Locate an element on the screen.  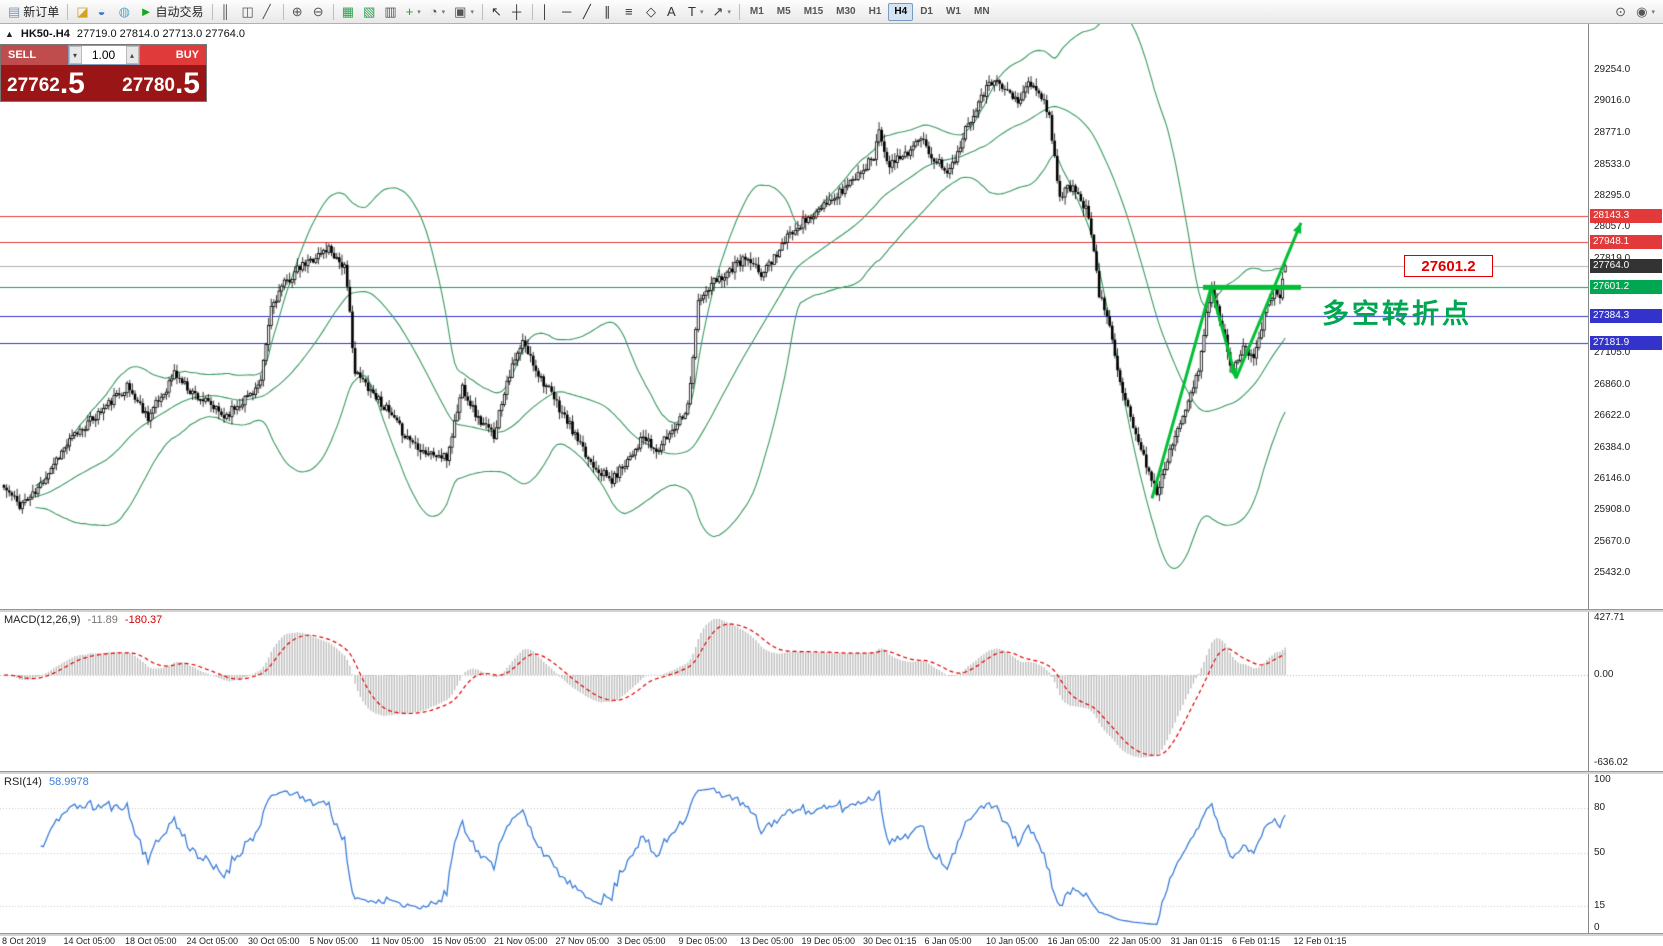
text-icon: A is located at coordinates (673, 12).